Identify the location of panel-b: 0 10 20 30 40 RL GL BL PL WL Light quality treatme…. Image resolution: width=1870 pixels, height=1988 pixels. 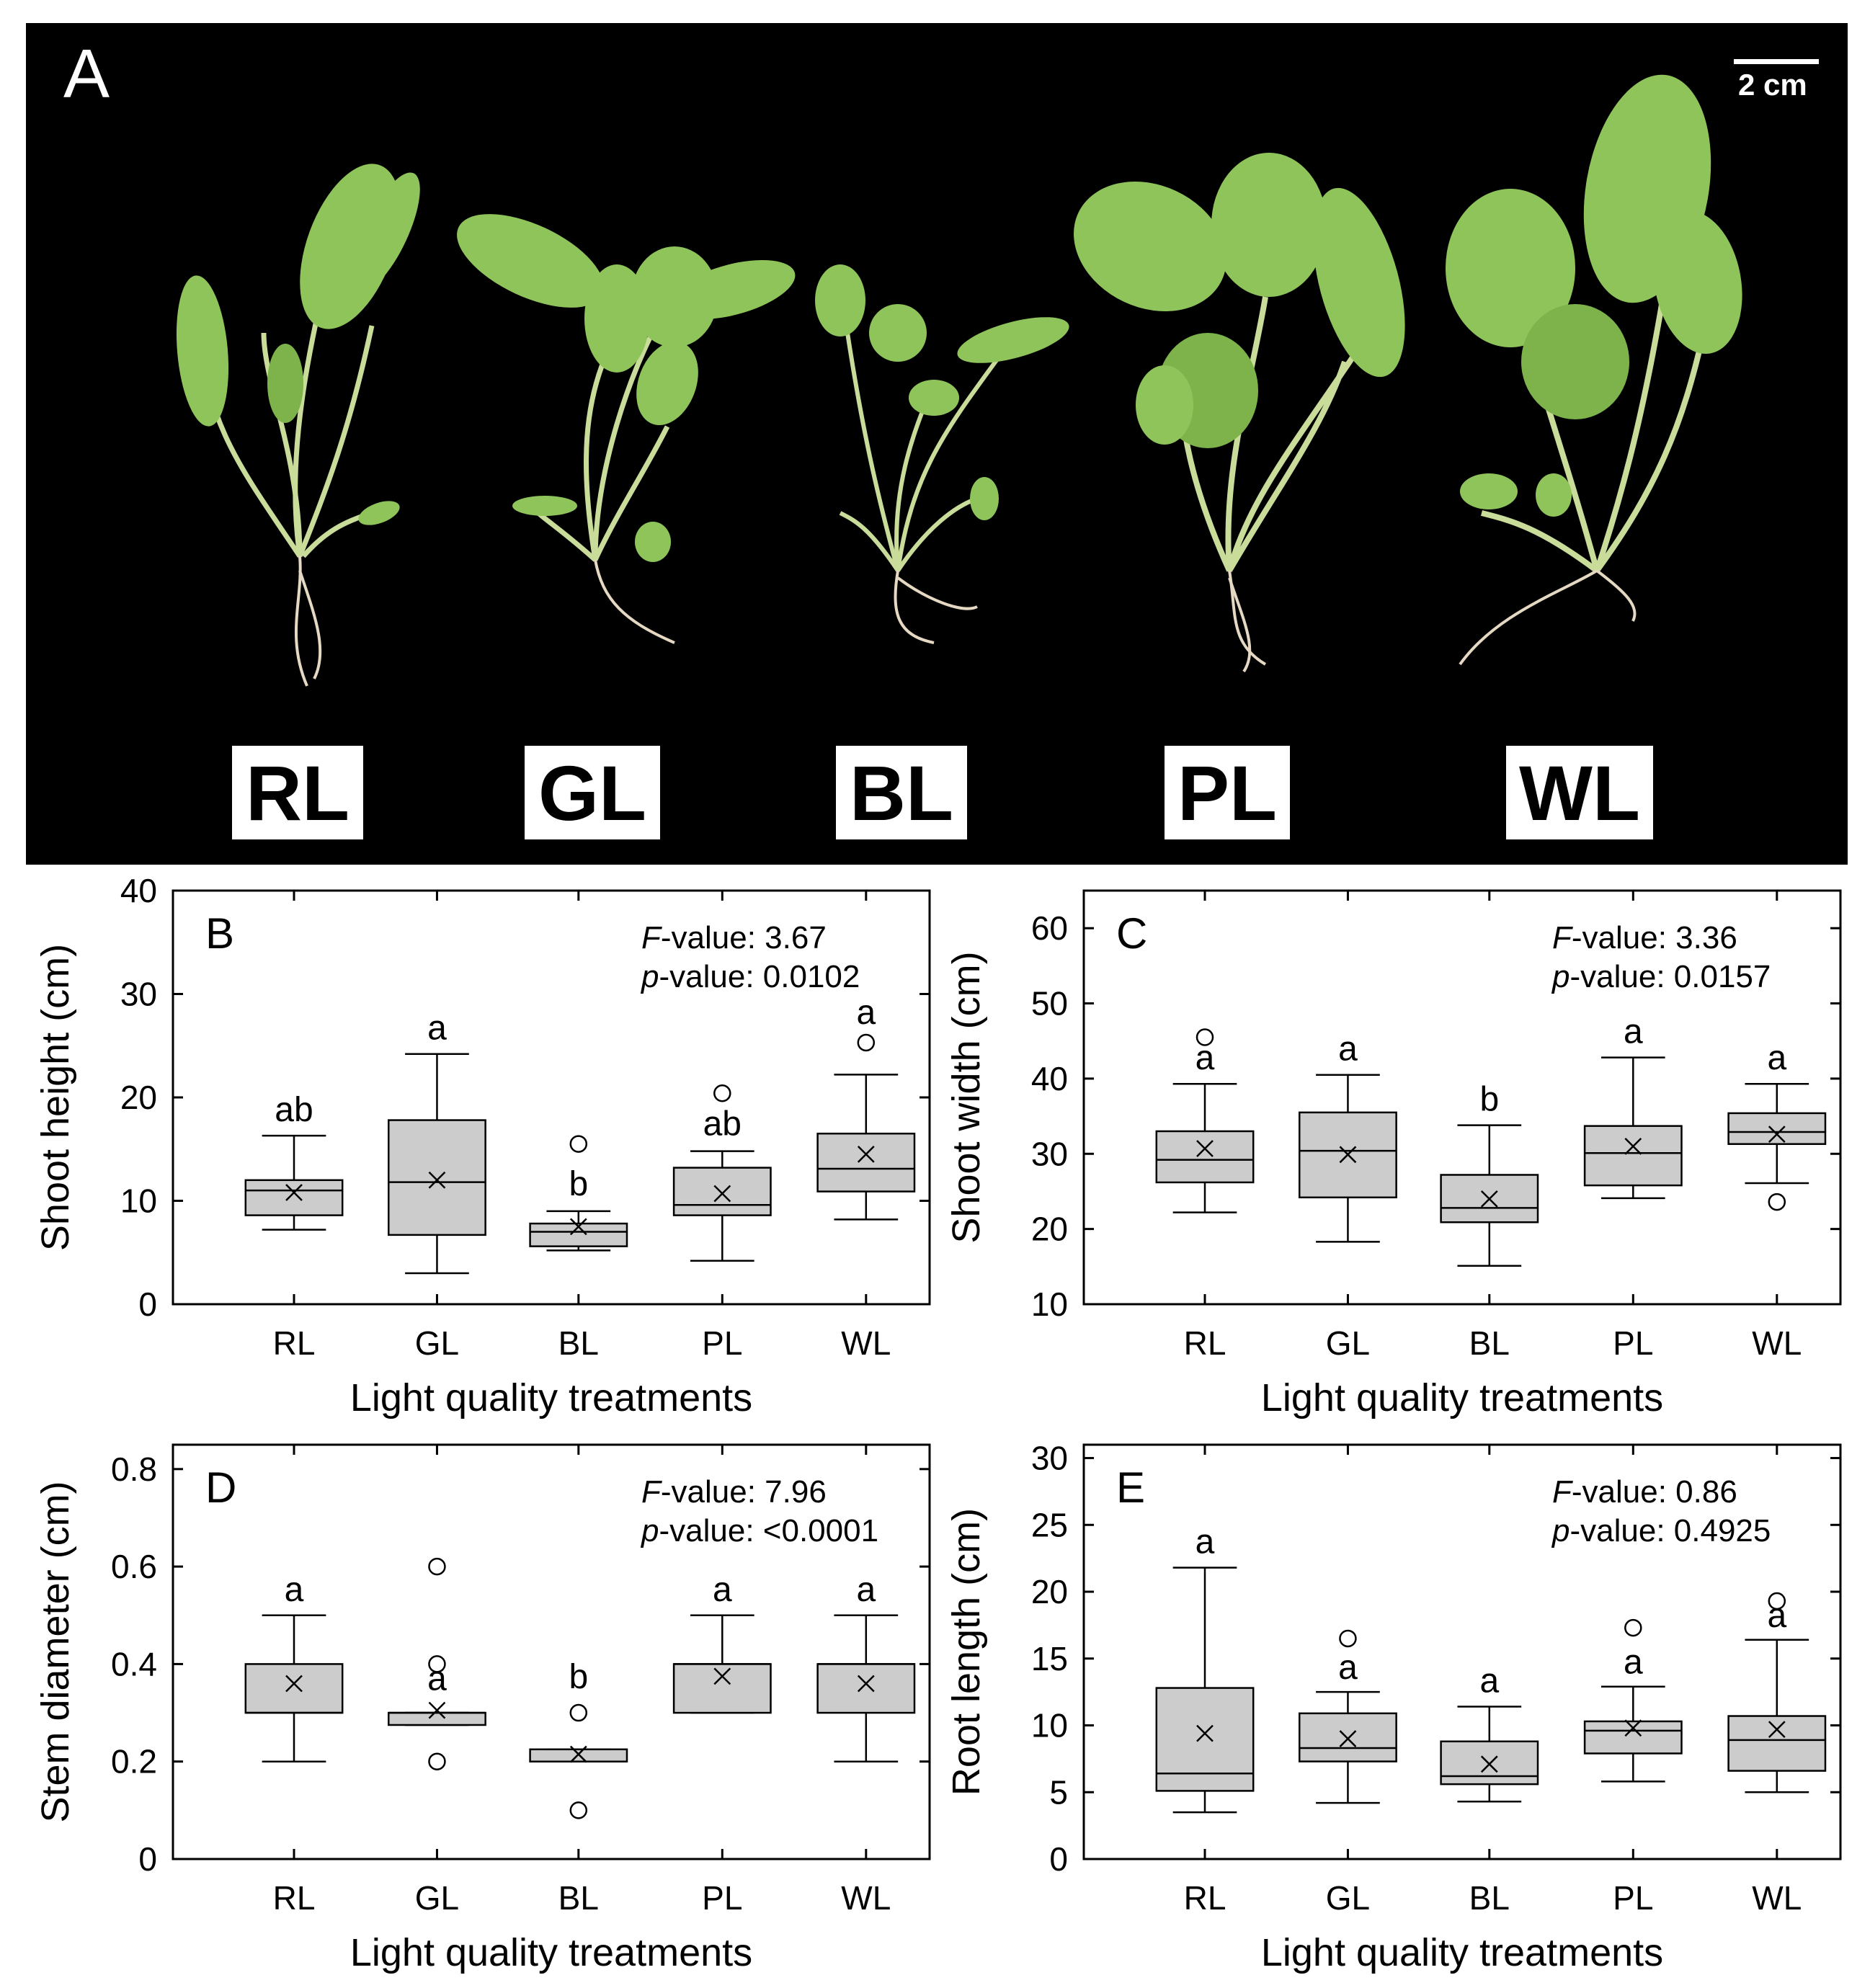
(483, 1145).